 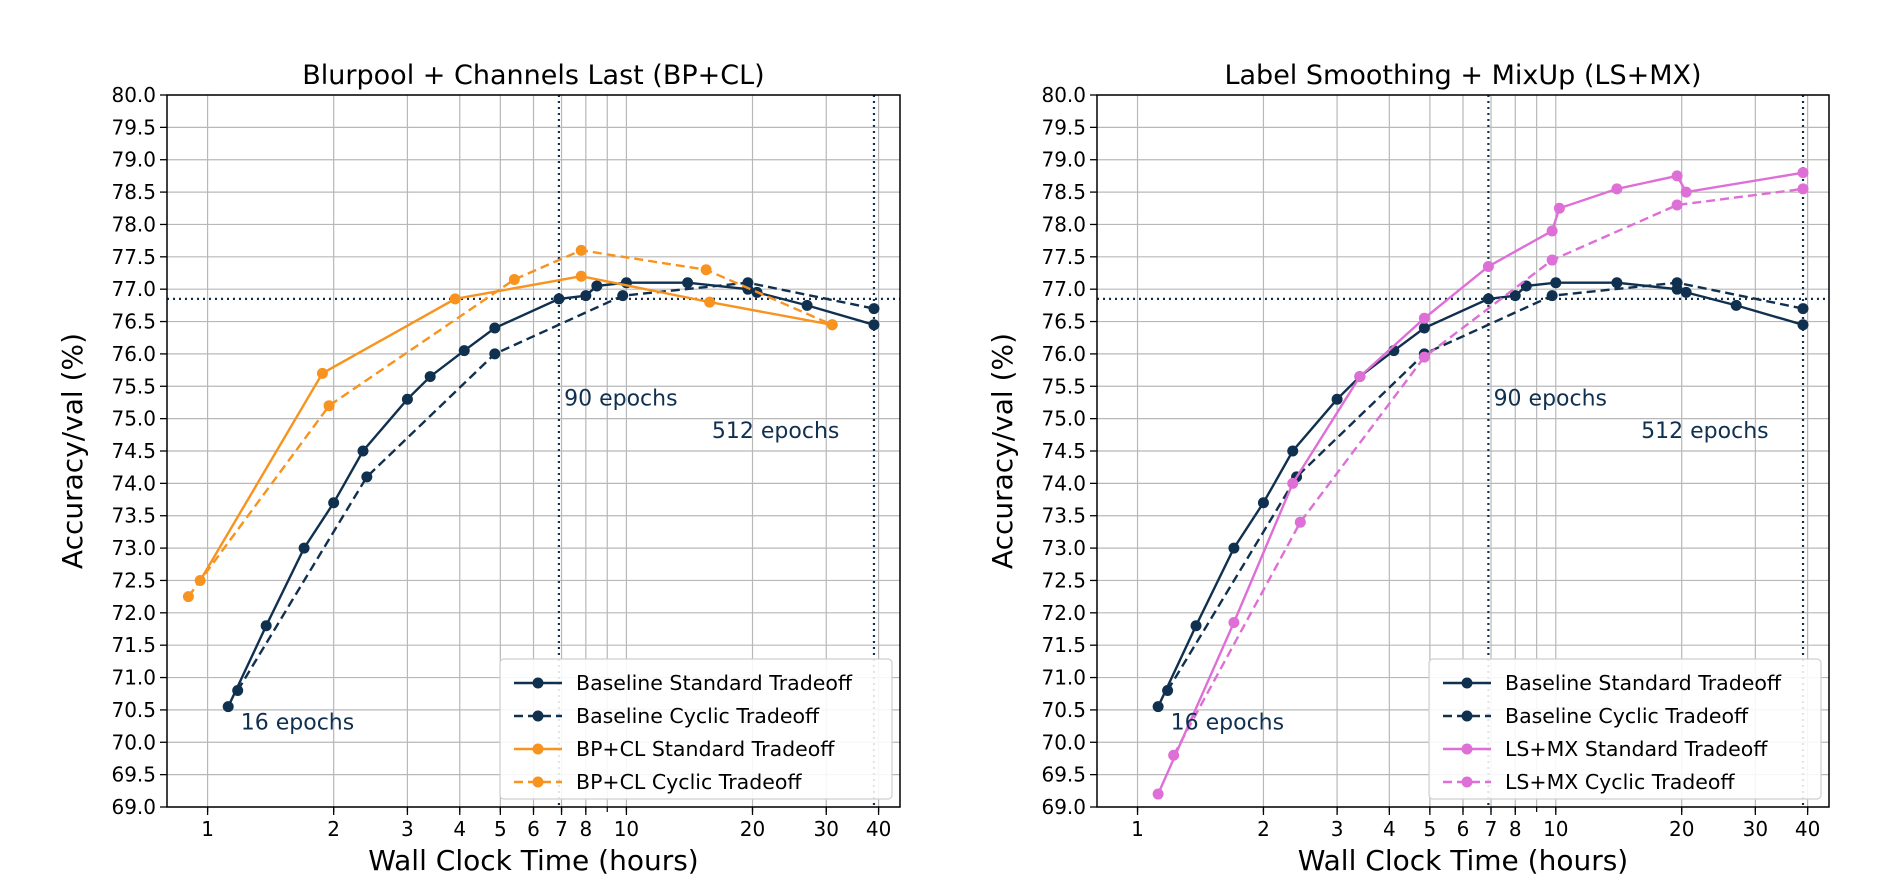 I want to click on y-tick-label: 75.5, so click(x=133, y=386).